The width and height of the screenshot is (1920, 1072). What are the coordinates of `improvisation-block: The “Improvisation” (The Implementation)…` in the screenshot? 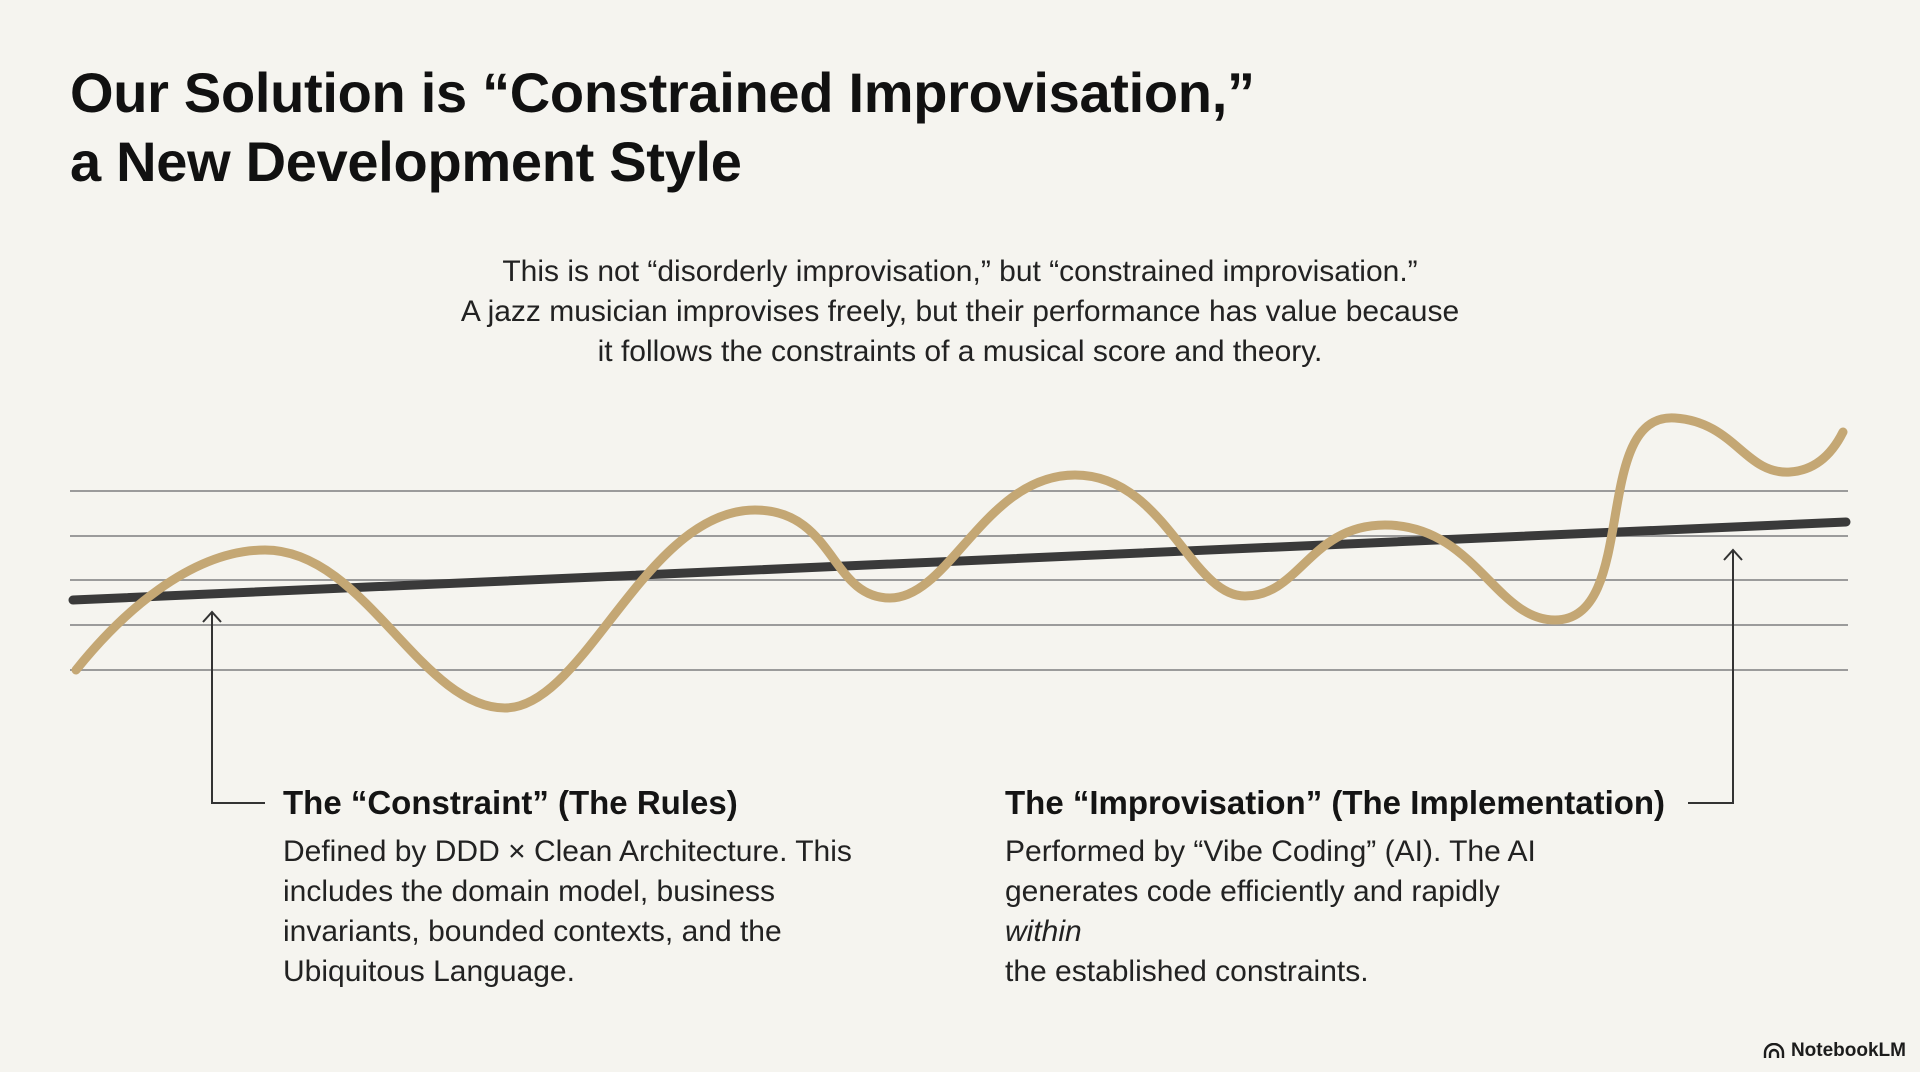 It's located at (1355, 887).